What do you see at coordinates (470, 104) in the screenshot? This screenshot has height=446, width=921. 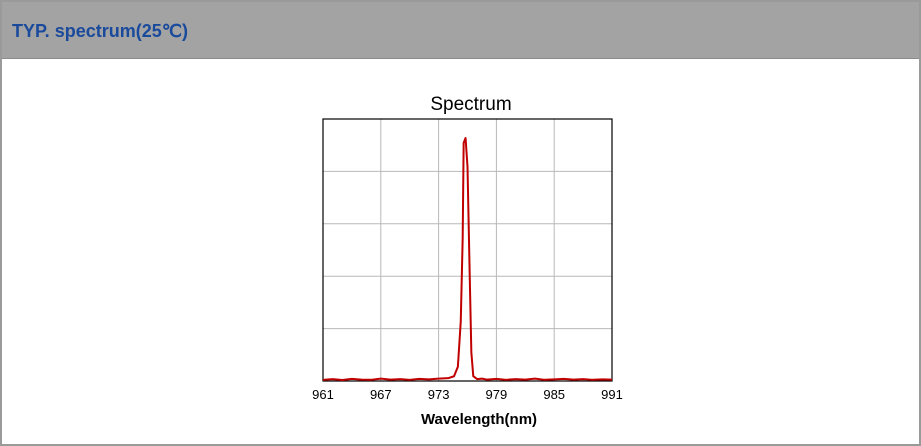 I see `chart-title: Spectrum` at bounding box center [470, 104].